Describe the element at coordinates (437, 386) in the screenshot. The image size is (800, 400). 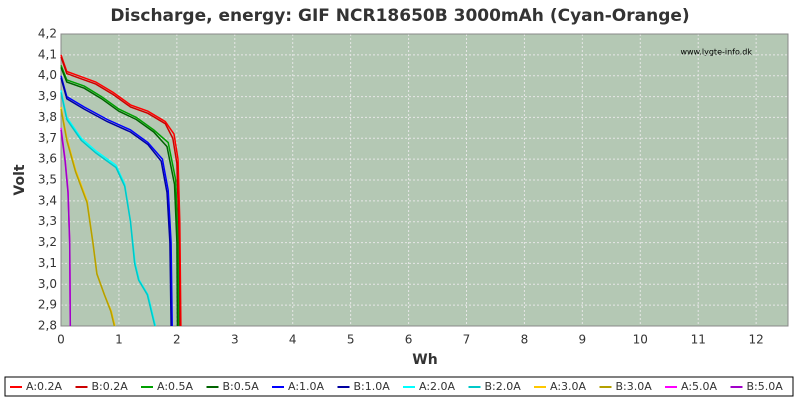
I see `legend-label: A:2.0A` at that location.